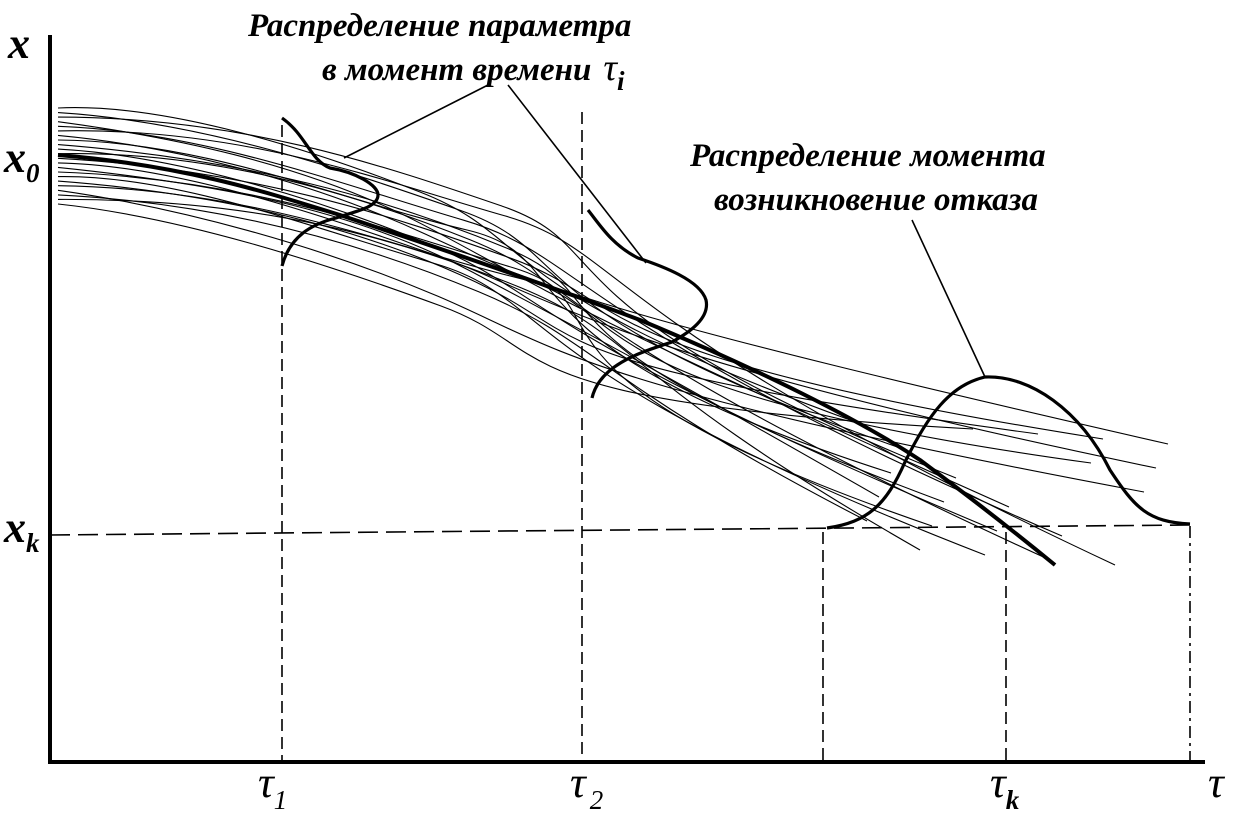  What do you see at coordinates (597, 799) in the screenshot?
I see `tau2-tick-subscript: 2` at bounding box center [597, 799].